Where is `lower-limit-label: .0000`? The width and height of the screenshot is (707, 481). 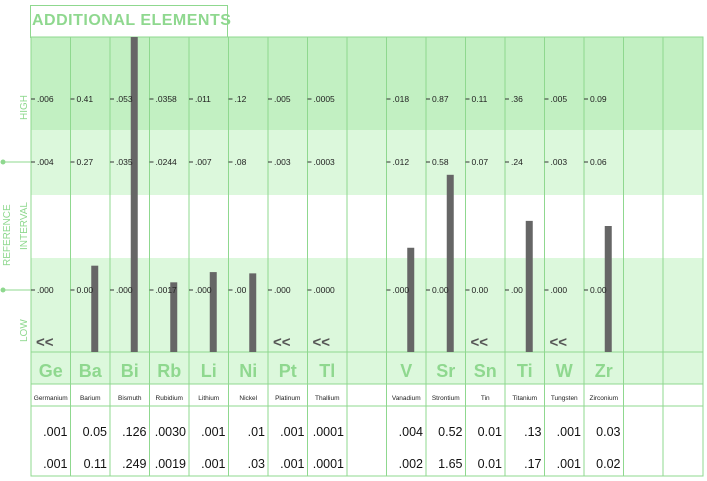
lower-limit-label: .0000 is located at coordinates (325, 290).